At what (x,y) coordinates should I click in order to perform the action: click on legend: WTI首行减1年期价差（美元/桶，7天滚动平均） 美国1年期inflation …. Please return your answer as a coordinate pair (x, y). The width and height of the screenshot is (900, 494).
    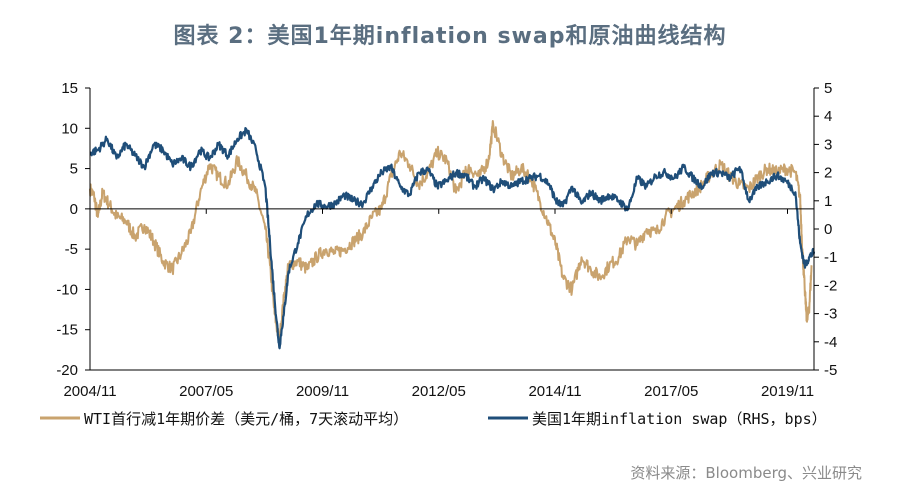
    Looking at the image, I should click on (433, 419).